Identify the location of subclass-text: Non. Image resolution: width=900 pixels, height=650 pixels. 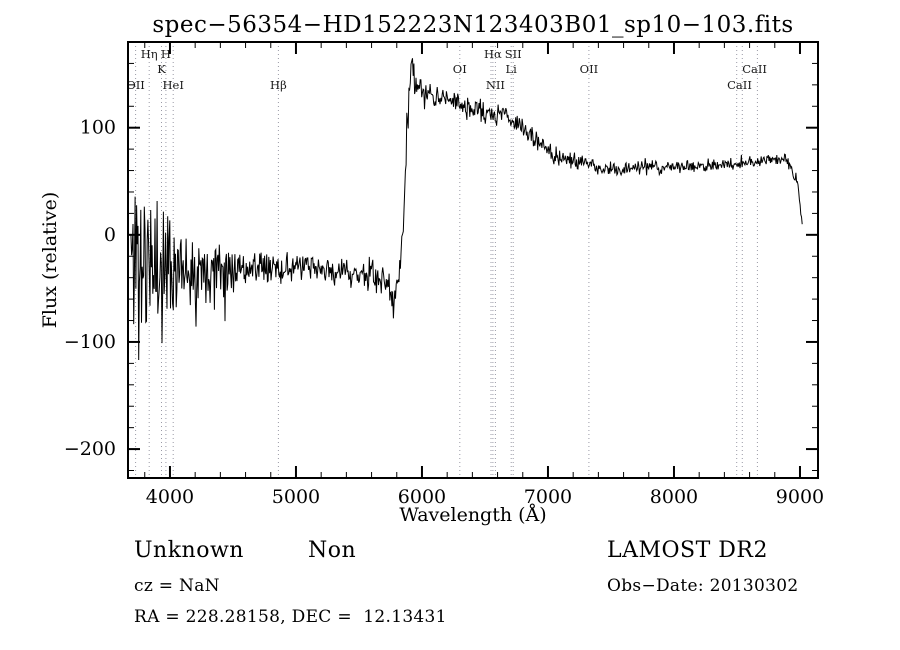
(332, 550).